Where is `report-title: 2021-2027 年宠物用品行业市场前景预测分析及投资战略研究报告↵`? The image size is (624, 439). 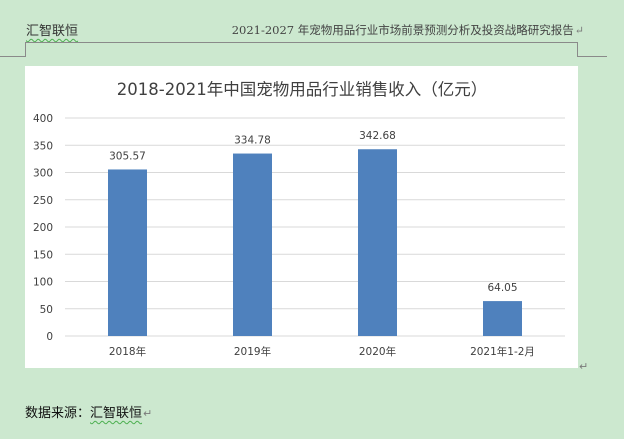 report-title: 2021-2027 年宠物用品行业市场前景预测分析及投资战略研究报告↵ is located at coordinates (408, 30).